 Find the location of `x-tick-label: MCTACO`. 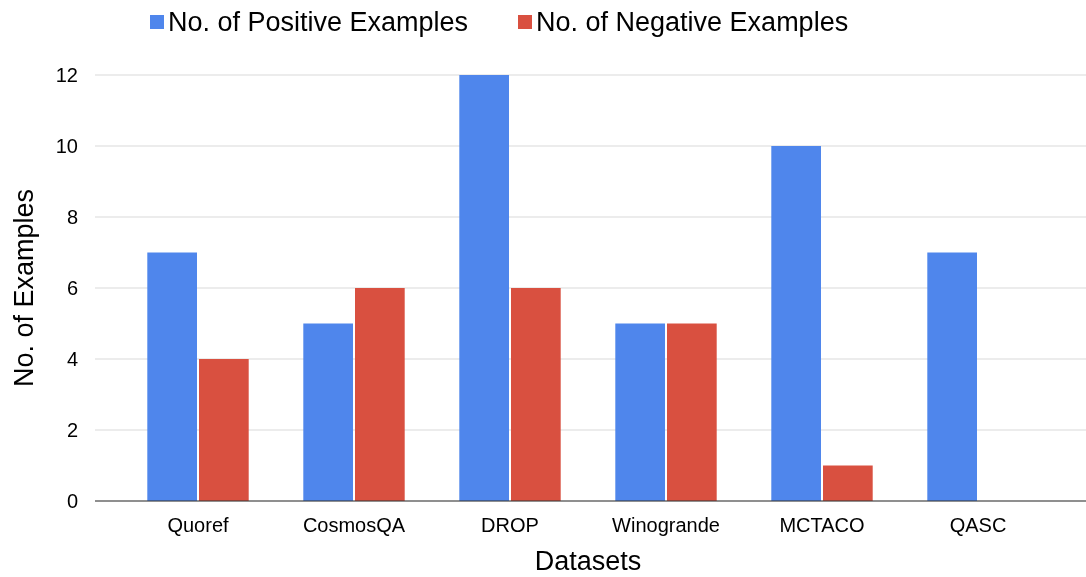

x-tick-label: MCTACO is located at coordinates (822, 525).